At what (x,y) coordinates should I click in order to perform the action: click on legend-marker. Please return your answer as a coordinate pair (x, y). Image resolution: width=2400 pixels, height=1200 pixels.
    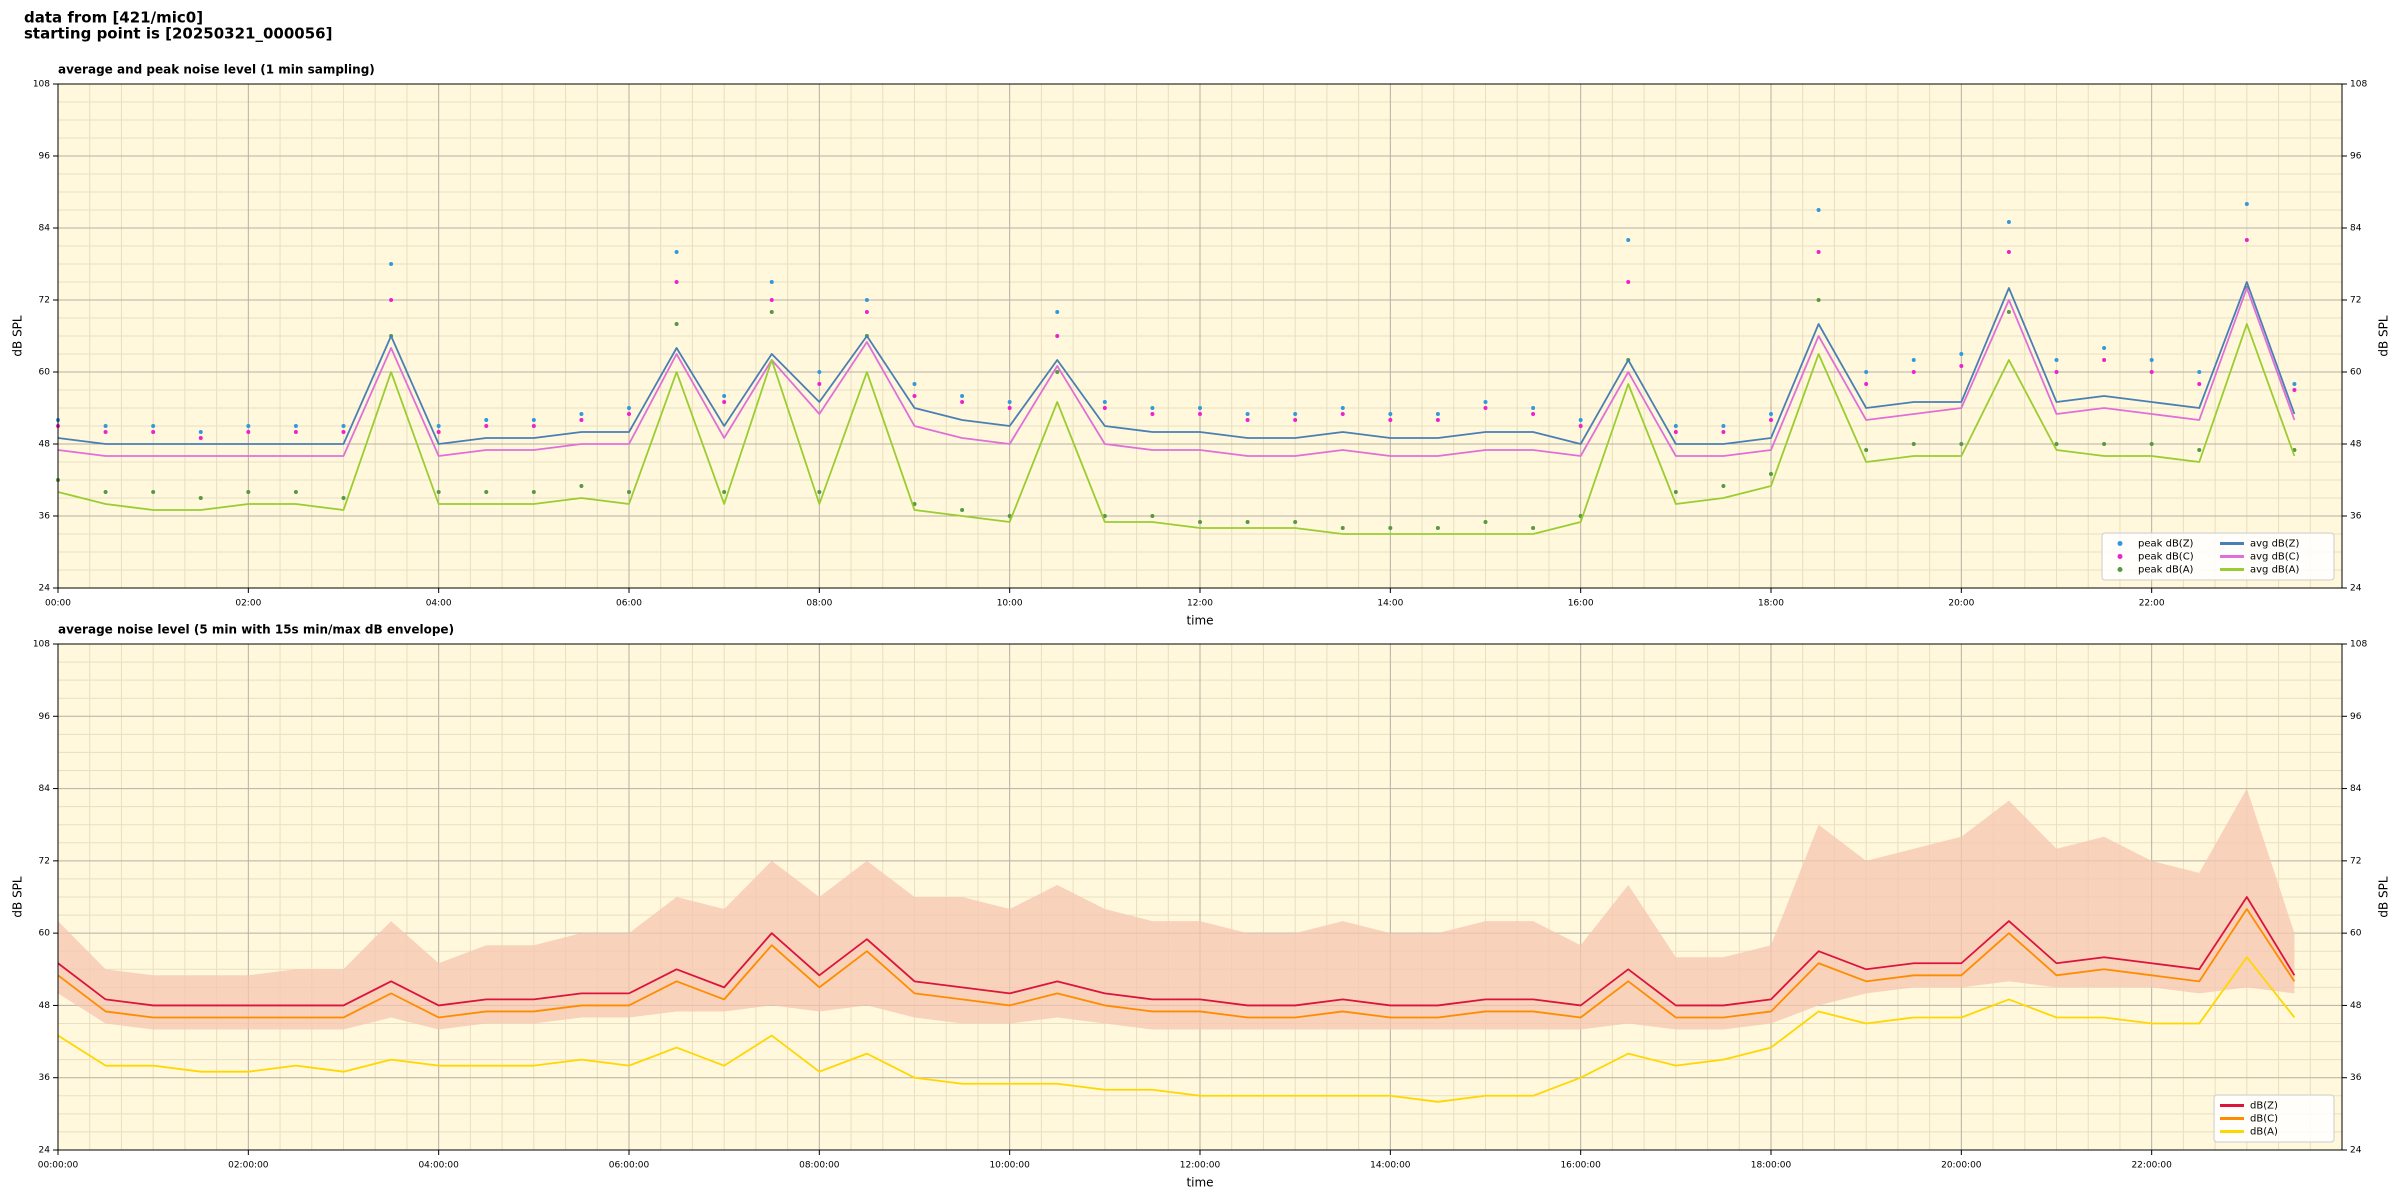
    Looking at the image, I should click on (2120, 556).